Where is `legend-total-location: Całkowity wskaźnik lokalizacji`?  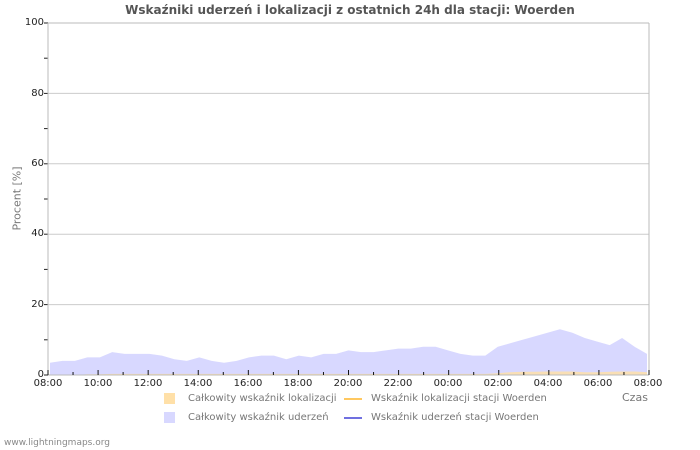
legend-total-location: Całkowity wskaźnik lokalizacji is located at coordinates (250, 398).